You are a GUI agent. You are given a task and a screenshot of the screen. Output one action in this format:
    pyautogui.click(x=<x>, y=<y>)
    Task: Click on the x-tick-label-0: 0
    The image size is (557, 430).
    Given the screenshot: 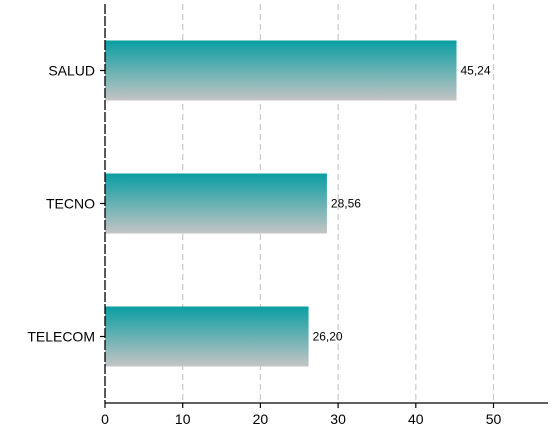 What is the action you would take?
    pyautogui.click(x=105, y=419)
    